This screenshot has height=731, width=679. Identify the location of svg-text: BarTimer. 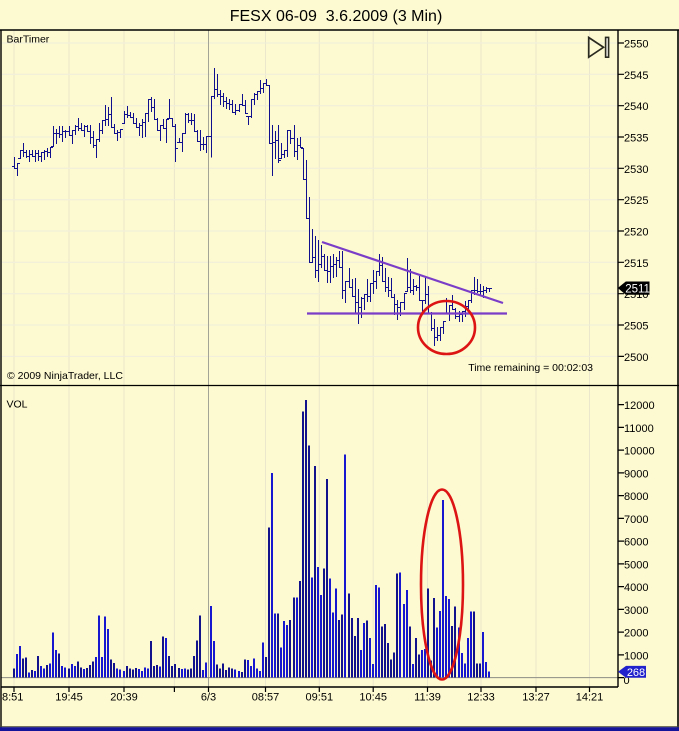
(28, 40).